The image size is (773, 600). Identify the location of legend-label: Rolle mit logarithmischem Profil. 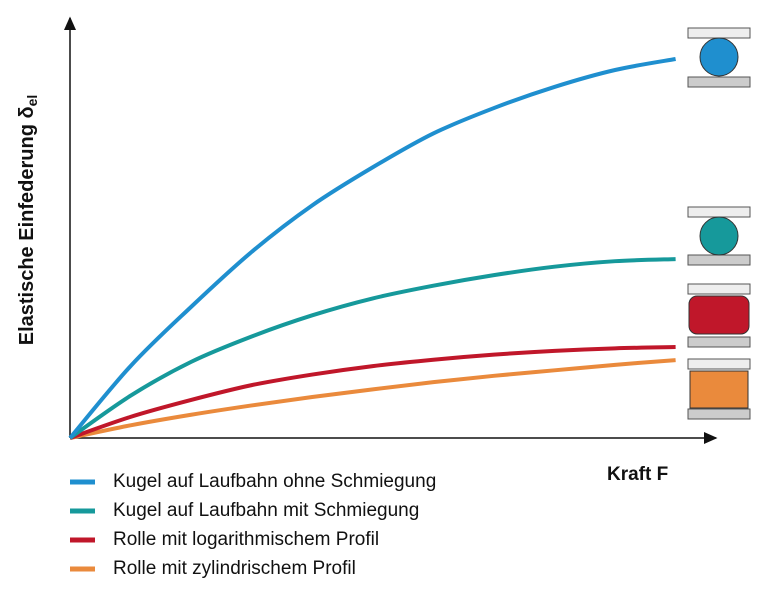
(246, 539).